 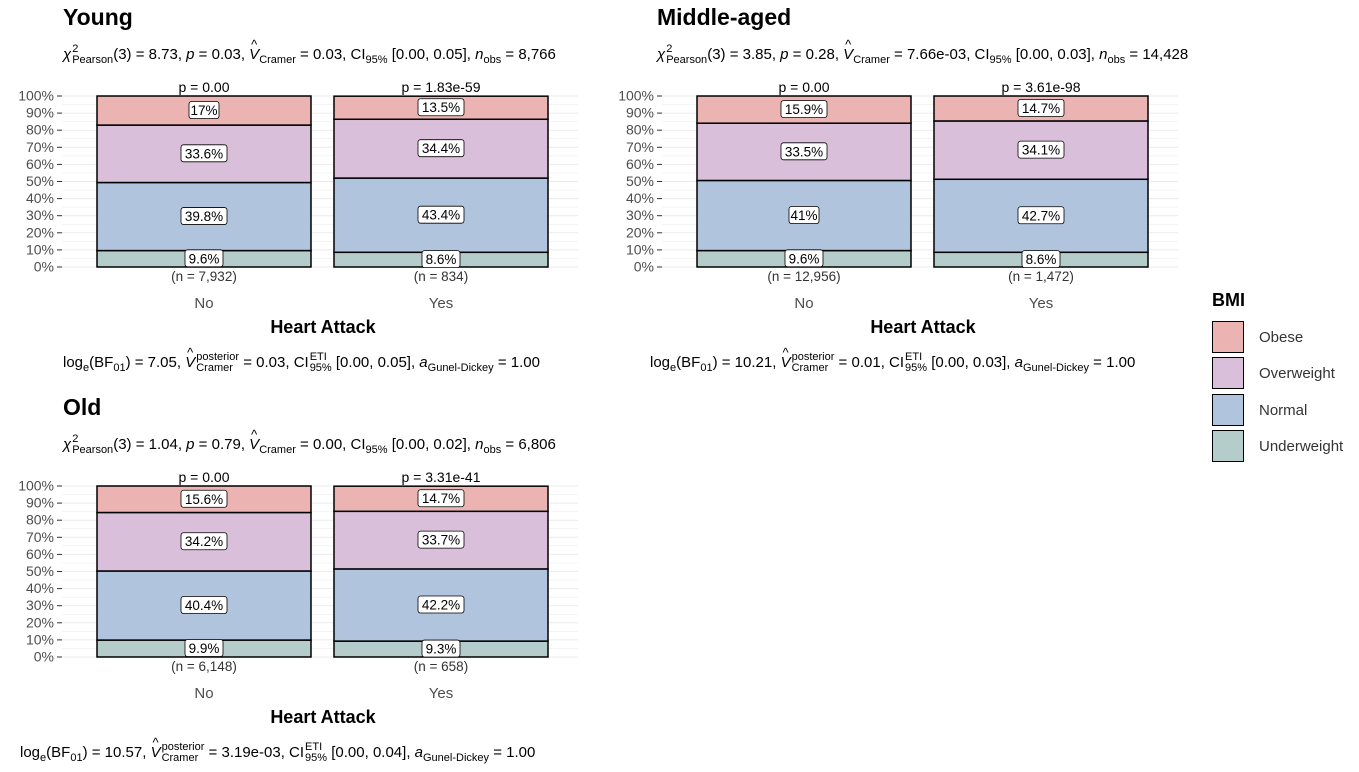 I want to click on data-label: 40.4%, so click(x=204, y=605).